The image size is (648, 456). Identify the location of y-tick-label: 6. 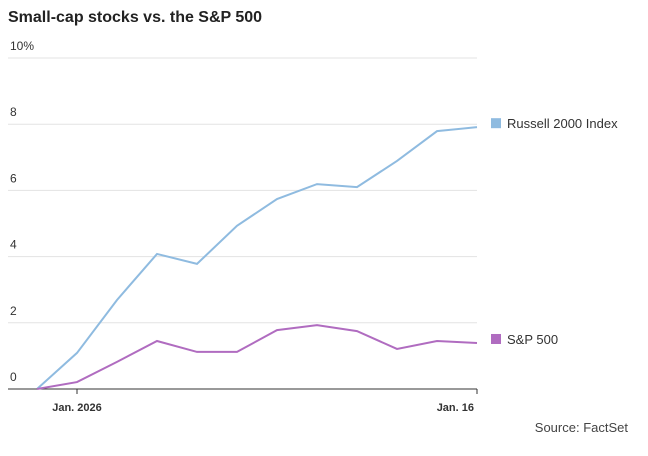
(13, 178).